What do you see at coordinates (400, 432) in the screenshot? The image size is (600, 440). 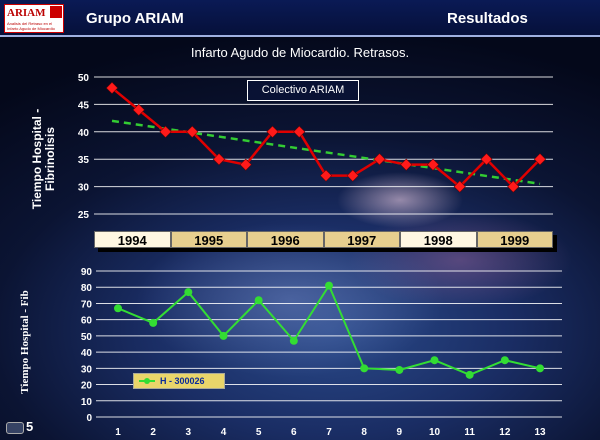 I see `bottom-x-tick-label: 9` at bounding box center [400, 432].